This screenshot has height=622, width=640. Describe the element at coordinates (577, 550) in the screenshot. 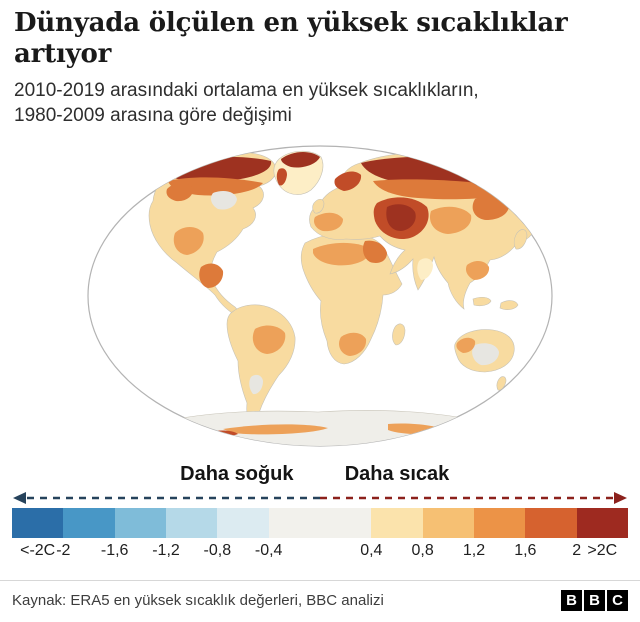

I see `colorbar-tick-label: 2` at that location.